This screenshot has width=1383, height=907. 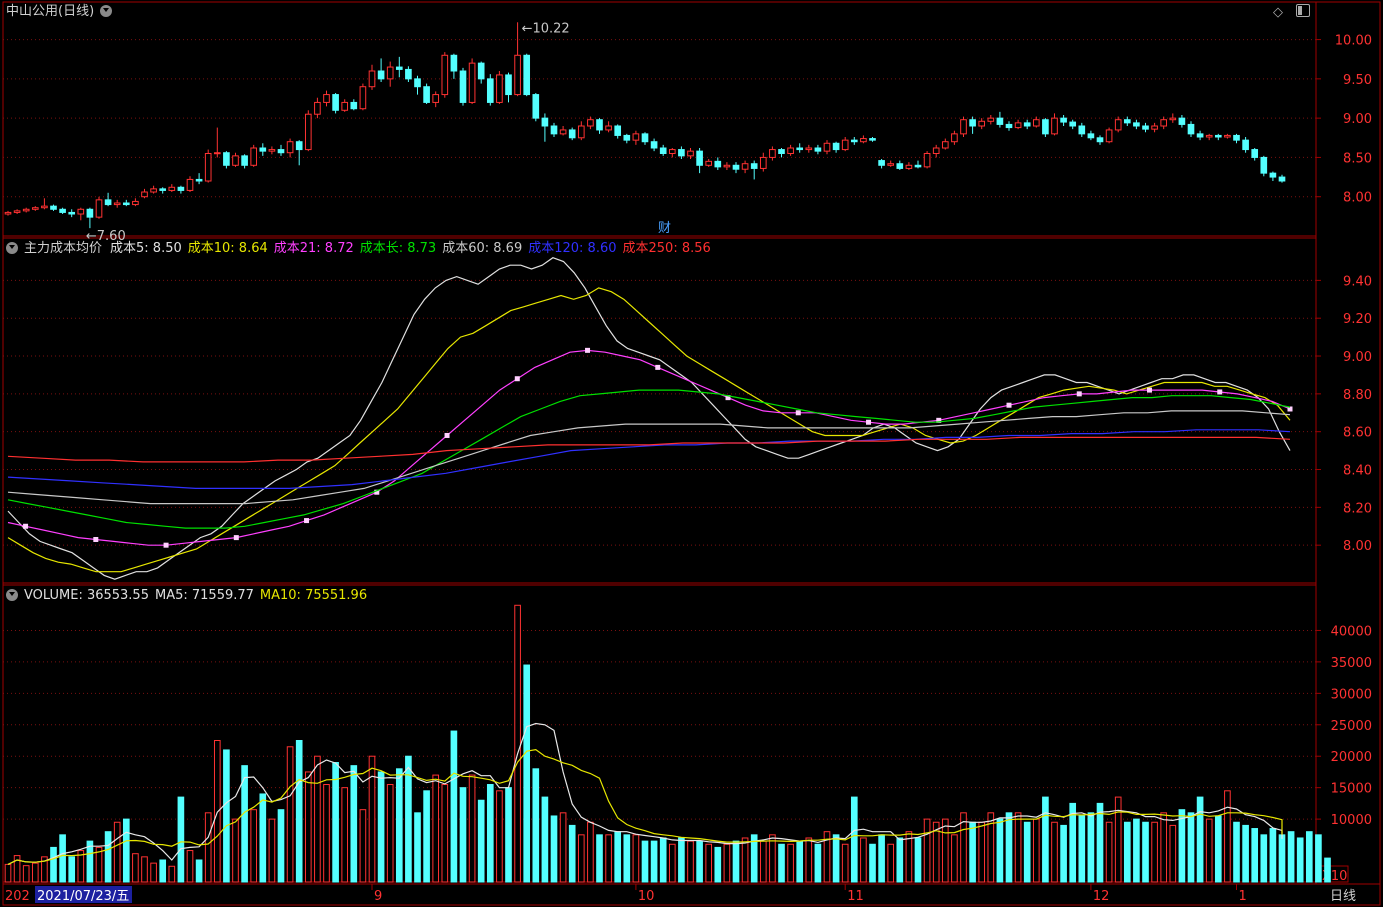 What do you see at coordinates (1351, 694) in the screenshot?
I see `volume-tick-2: 30000` at bounding box center [1351, 694].